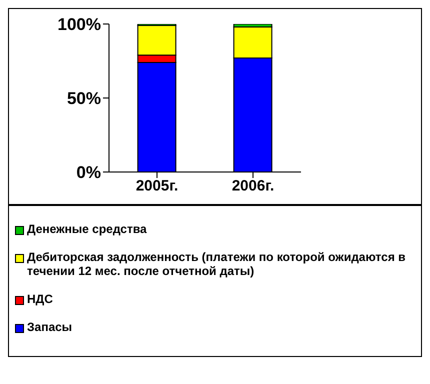 The height and width of the screenshot is (384, 430). I want to click on legend-label: Дебиторская задолженность (платежи по которой ожидаются в течении 12 мес. после отчетной даты), so click(217, 264).